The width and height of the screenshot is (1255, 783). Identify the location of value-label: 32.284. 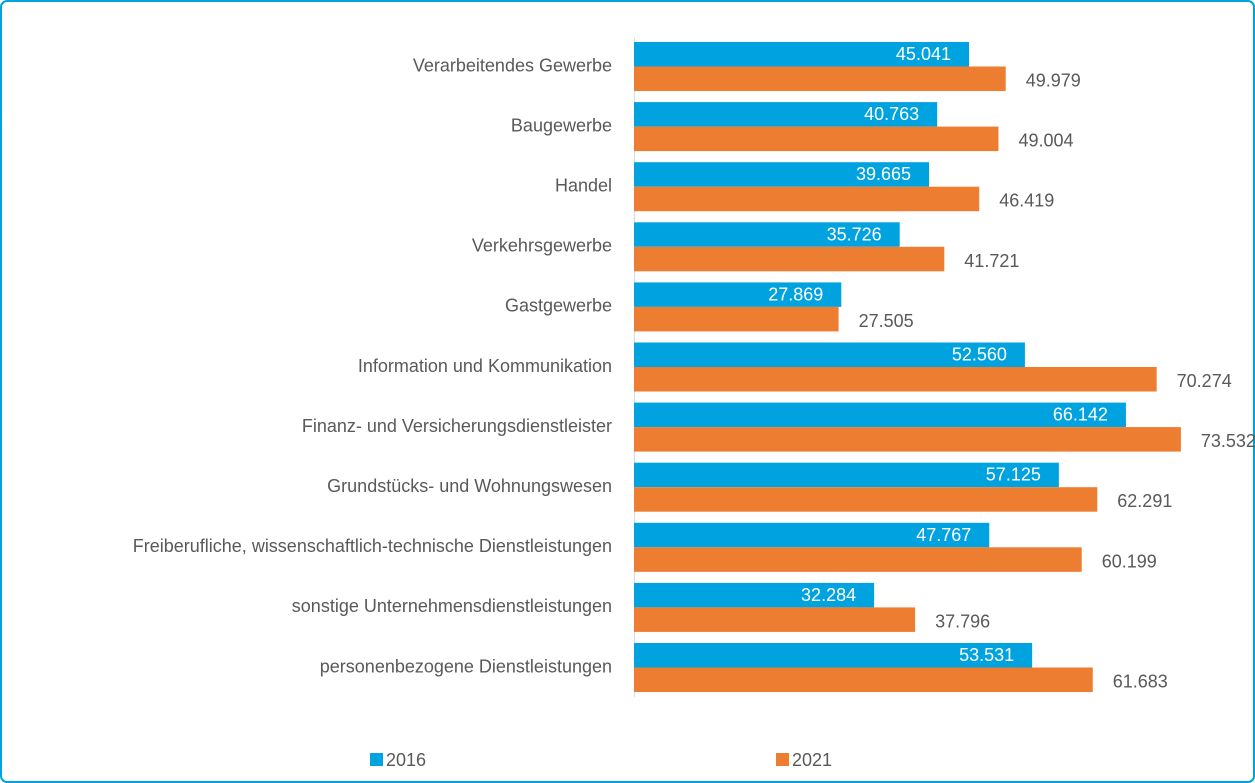
(828, 595).